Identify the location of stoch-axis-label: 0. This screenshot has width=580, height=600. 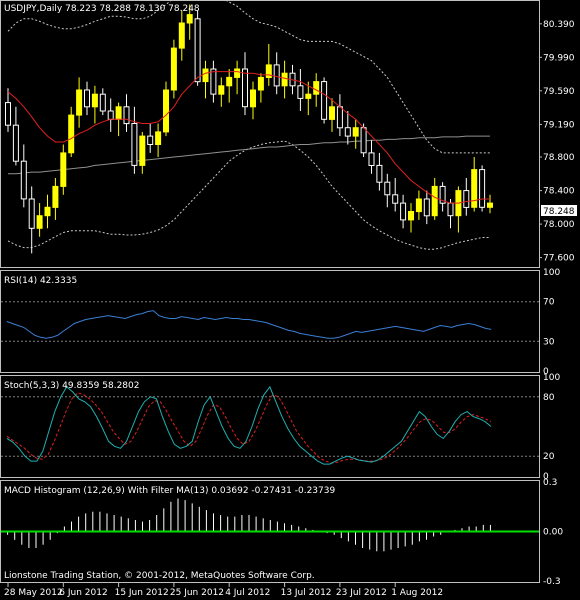
(546, 477).